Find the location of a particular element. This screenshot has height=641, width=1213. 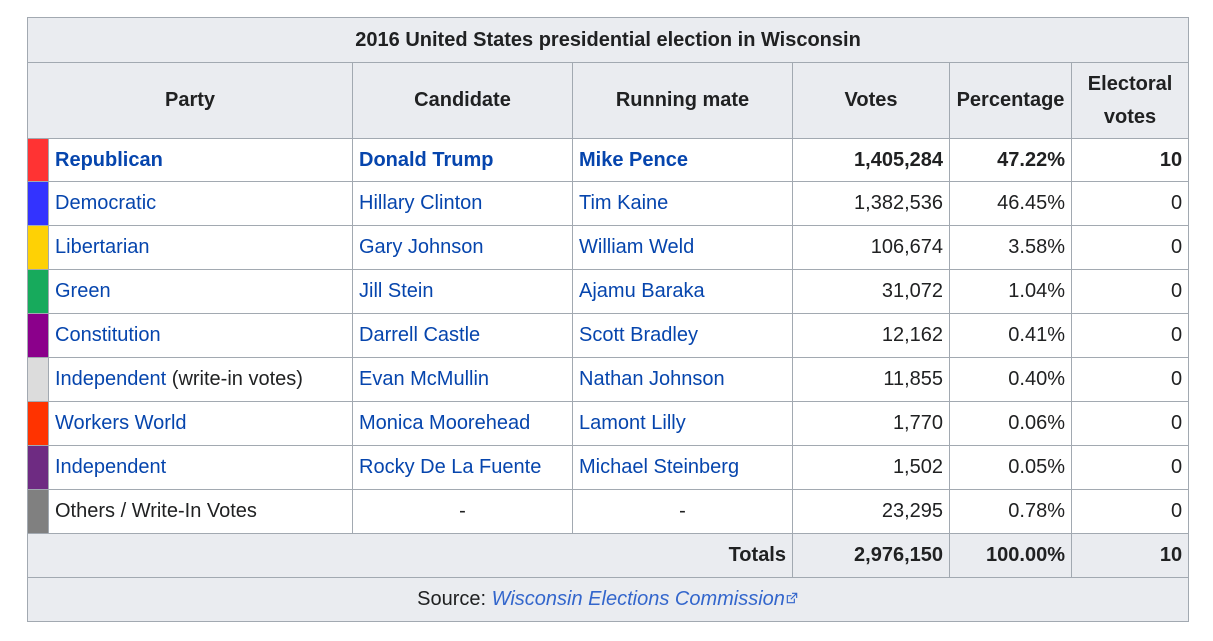

running-mate-cell: Michael Steinberg is located at coordinates (682, 467).